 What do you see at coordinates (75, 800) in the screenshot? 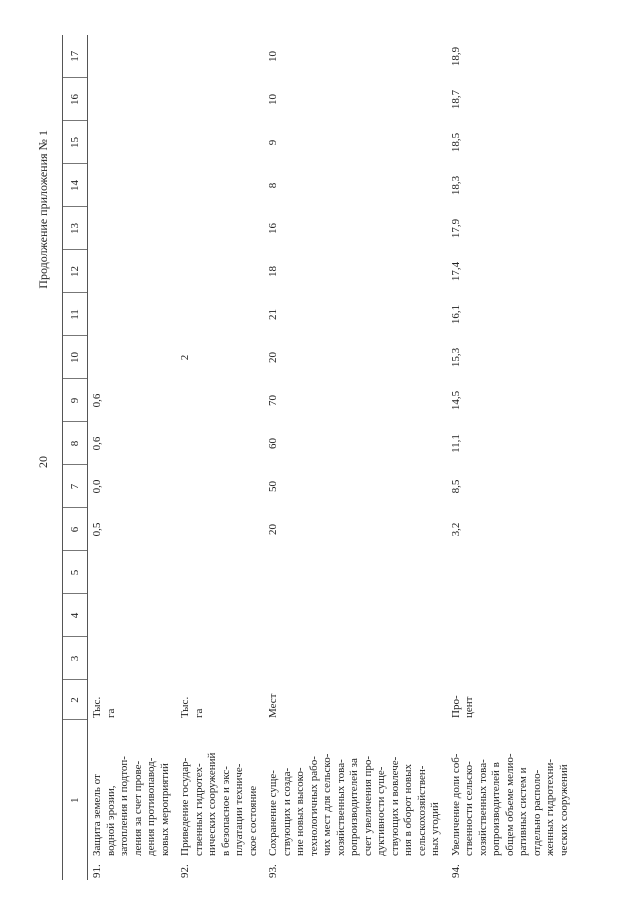
I see `column-number: 1` at bounding box center [75, 800].